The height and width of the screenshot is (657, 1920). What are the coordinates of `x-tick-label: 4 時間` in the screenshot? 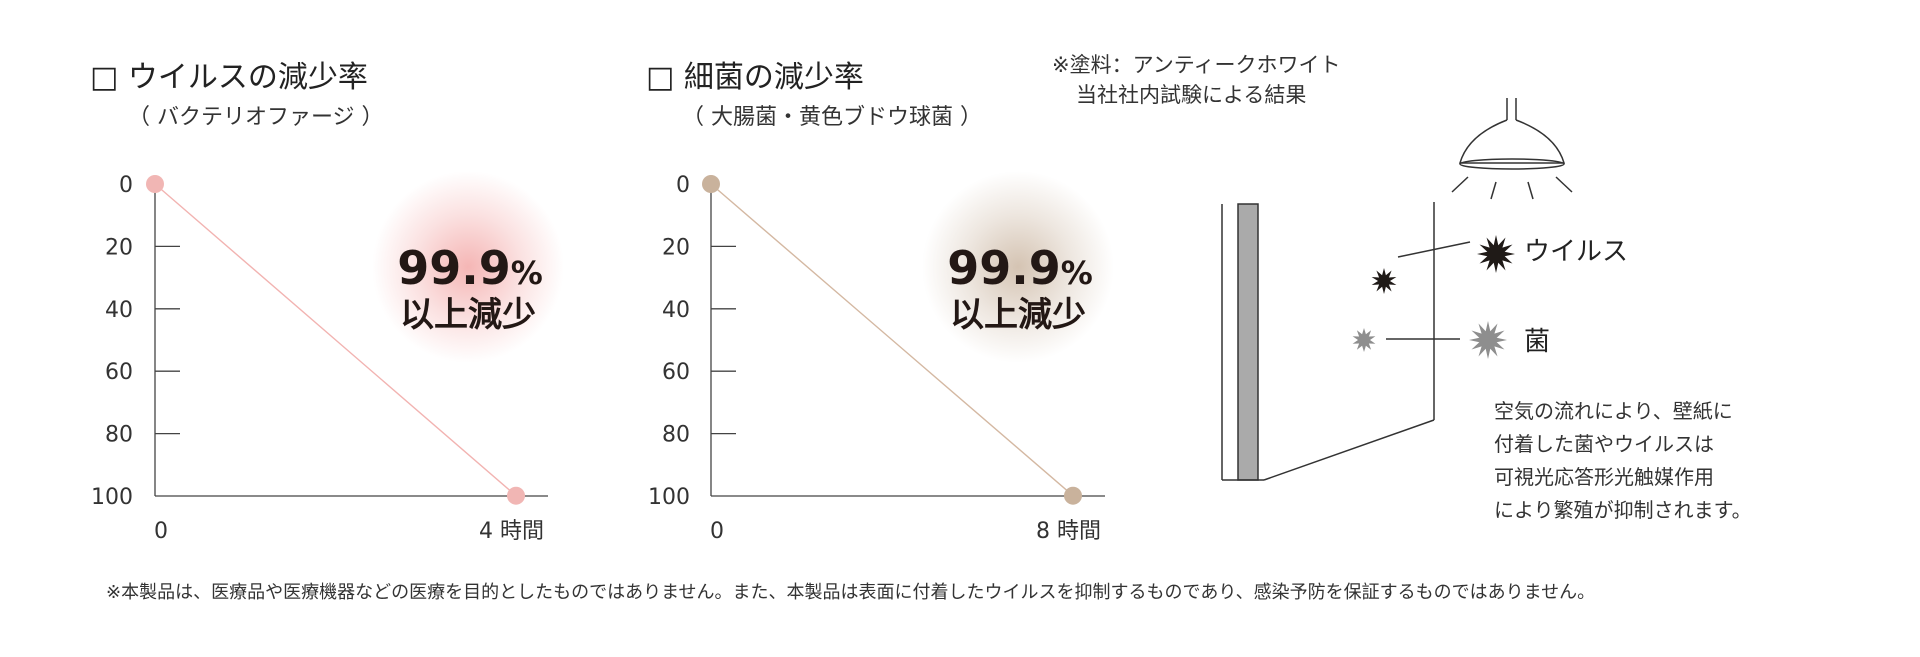 It's located at (511, 531).